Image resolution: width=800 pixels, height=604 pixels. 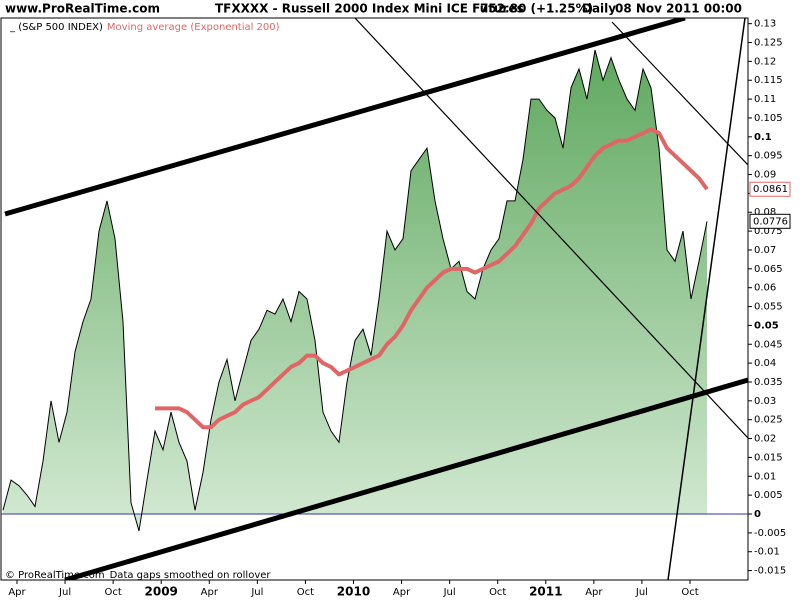 What do you see at coordinates (765, 61) in the screenshot?
I see `y-tick-label: 0.12` at bounding box center [765, 61].